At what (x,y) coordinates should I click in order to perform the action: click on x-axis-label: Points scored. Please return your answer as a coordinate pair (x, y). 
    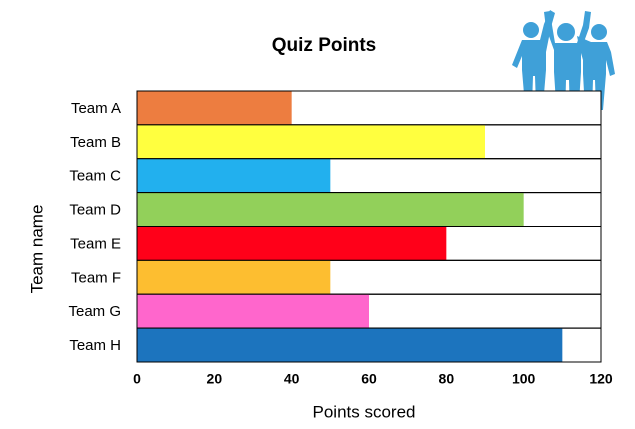
    Looking at the image, I should click on (364, 411).